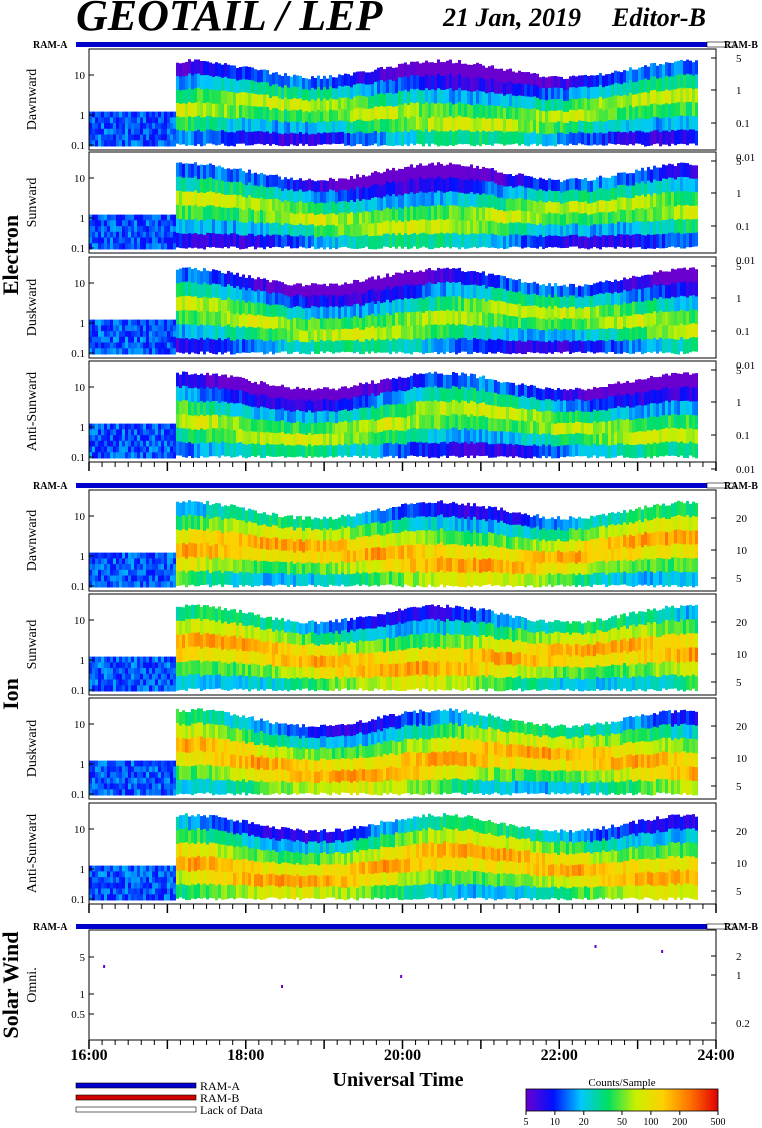  I want to click on spectrogram-panel: Duskward 10 1 0.1 5 1 0.1 0.01, so click(390, 314).